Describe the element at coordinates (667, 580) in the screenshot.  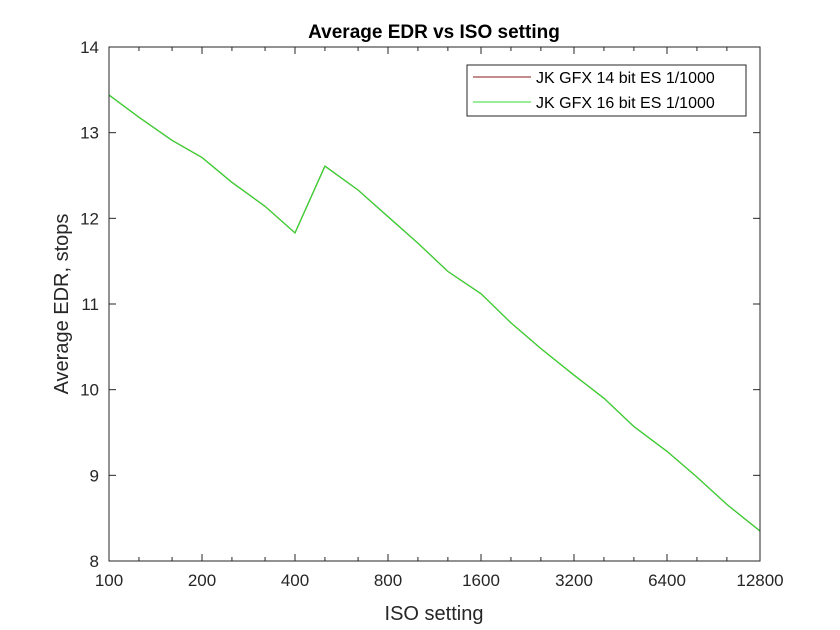
I see `x-tick-label: 6400` at that location.